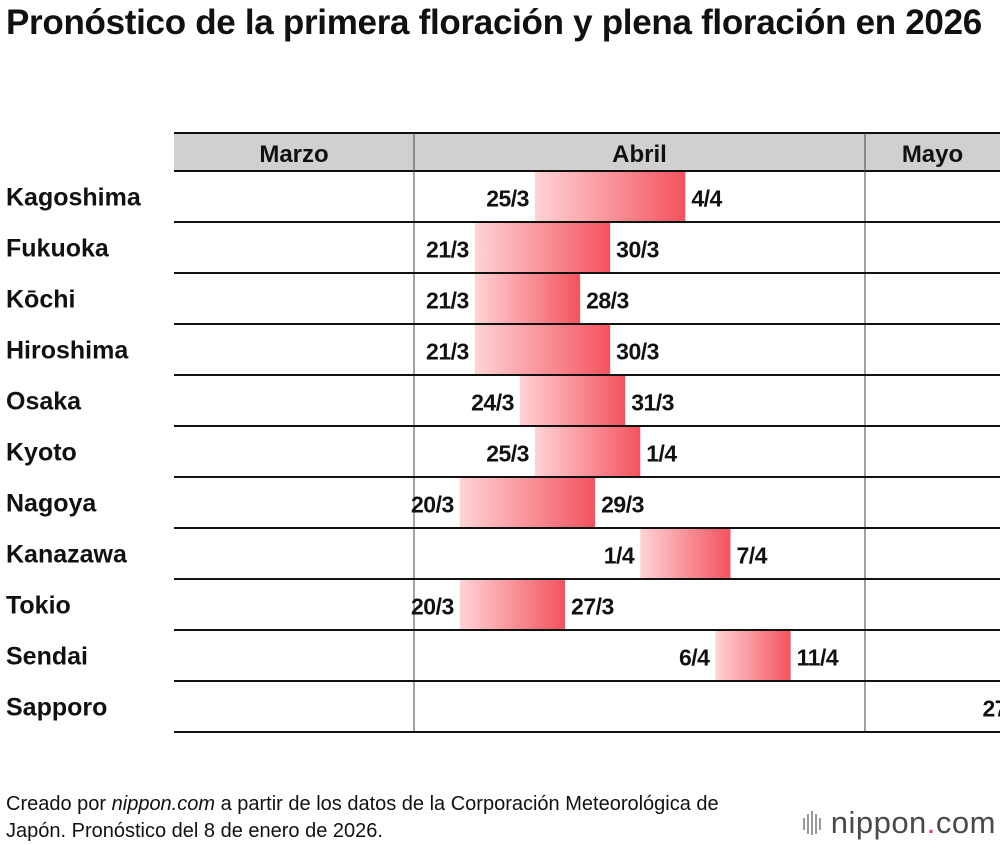 Image resolution: width=1000 pixels, height=845 pixels. Describe the element at coordinates (38, 606) in the screenshot. I see `city-label: Tokio` at that location.